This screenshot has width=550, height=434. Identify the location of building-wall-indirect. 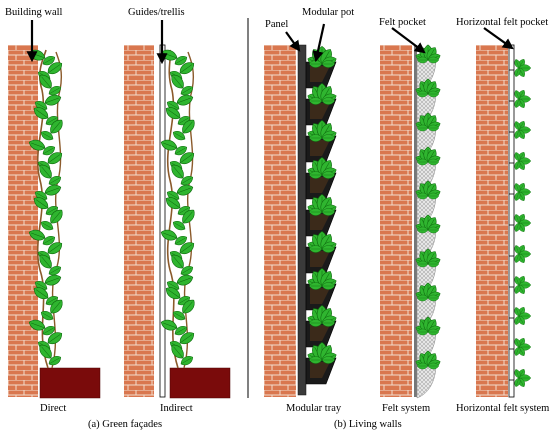
(139, 221).